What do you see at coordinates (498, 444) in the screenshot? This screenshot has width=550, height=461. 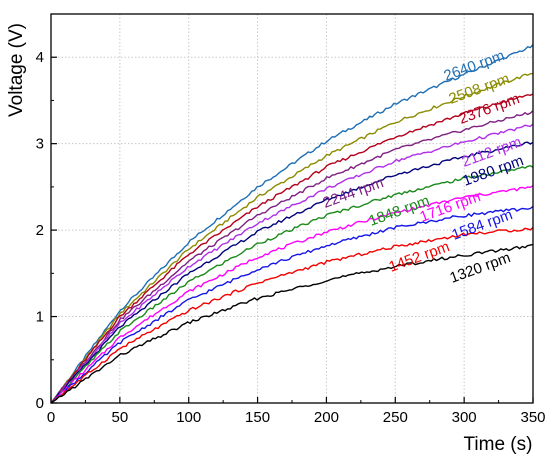 I see `x-axis-title: Time (s)` at bounding box center [498, 444].